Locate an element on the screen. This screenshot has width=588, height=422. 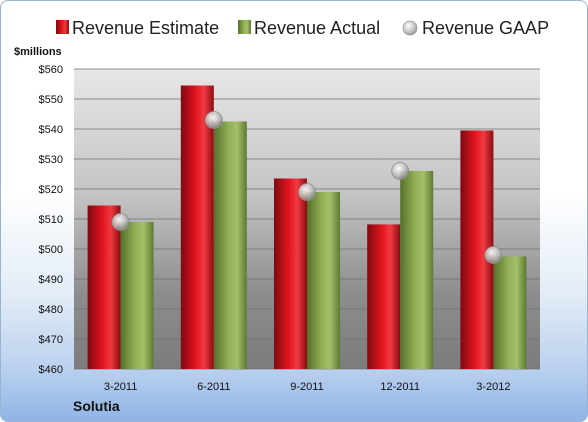
y-tick-label: $560 is located at coordinates (51, 70).